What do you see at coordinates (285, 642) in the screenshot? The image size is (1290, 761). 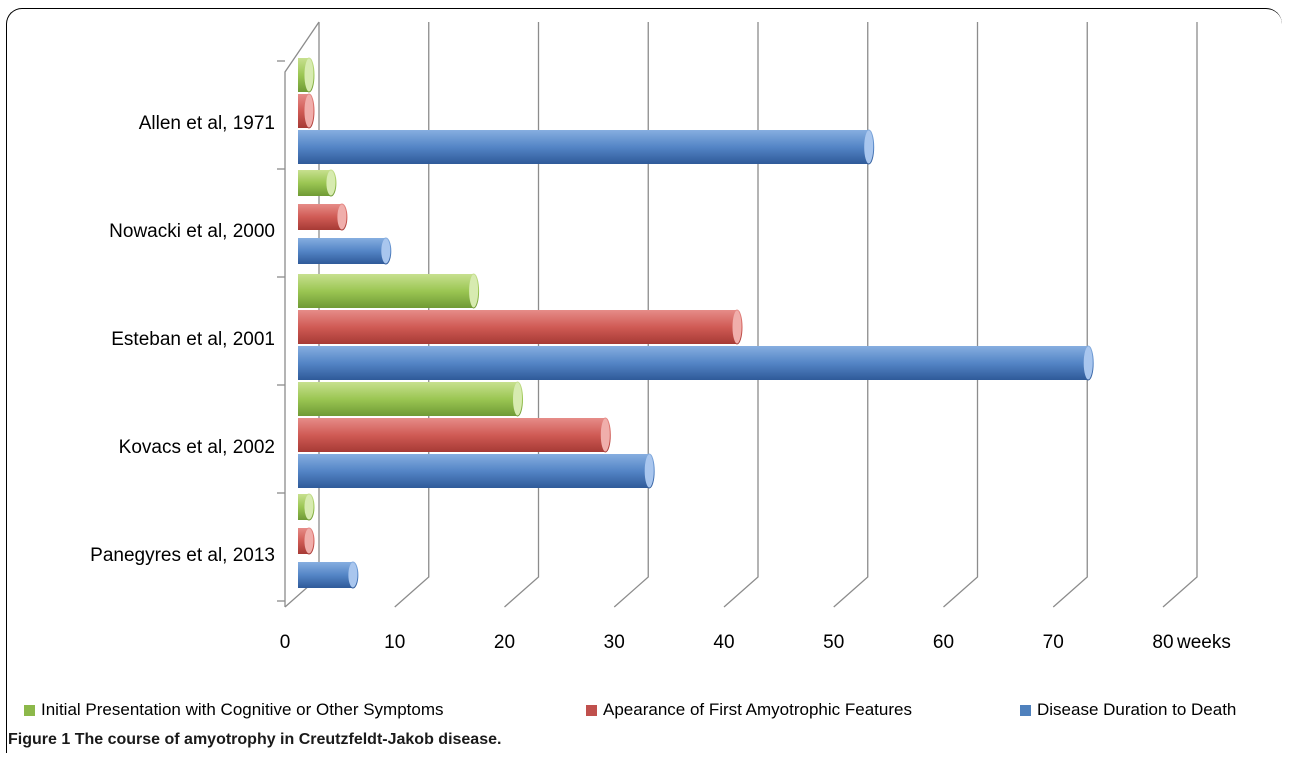 I see `x-tick-label: 0` at bounding box center [285, 642].